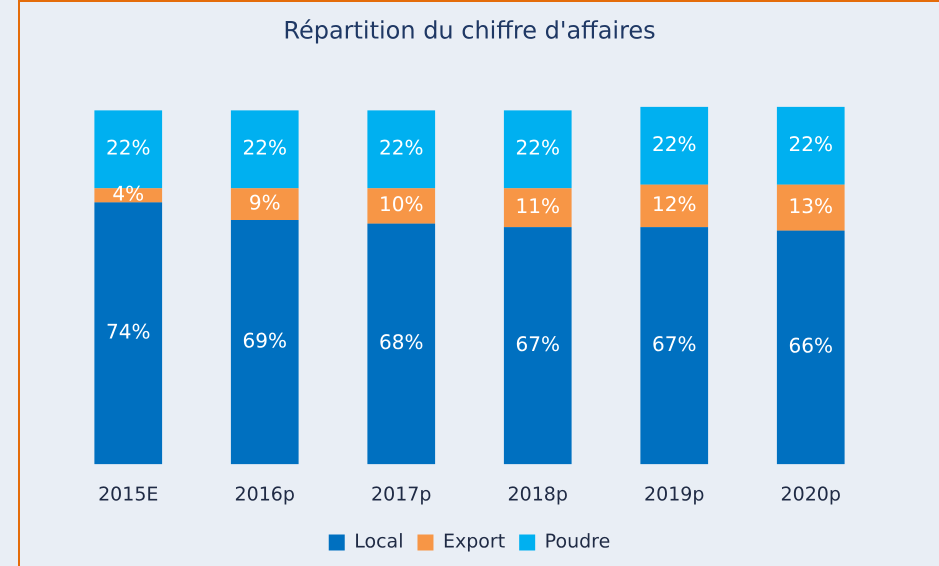  I want to click on legend-label: Poudre, so click(577, 541).